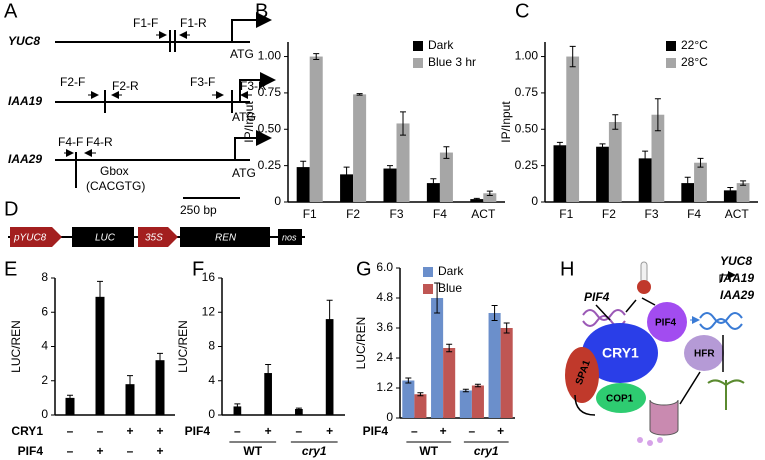 The width and height of the screenshot is (765, 460). Describe the element at coordinates (737, 214) in the screenshot. I see `x-tick-label: ACT` at that location.